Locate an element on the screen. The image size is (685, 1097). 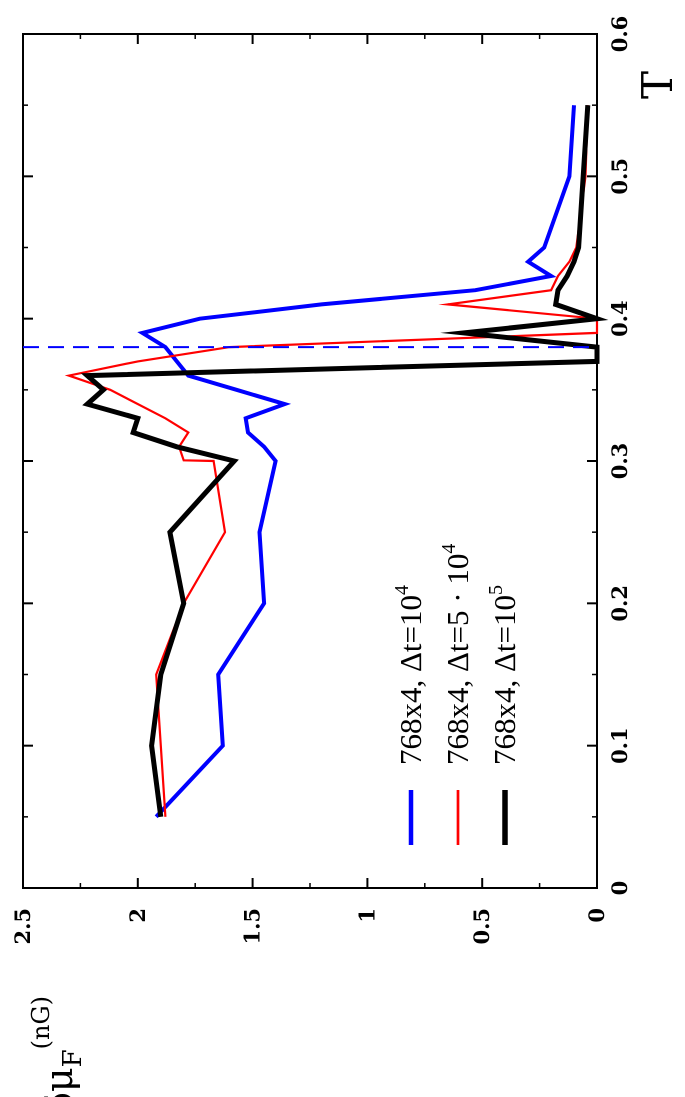
x-tick-label: 0.4 is located at coordinates (619, 318).